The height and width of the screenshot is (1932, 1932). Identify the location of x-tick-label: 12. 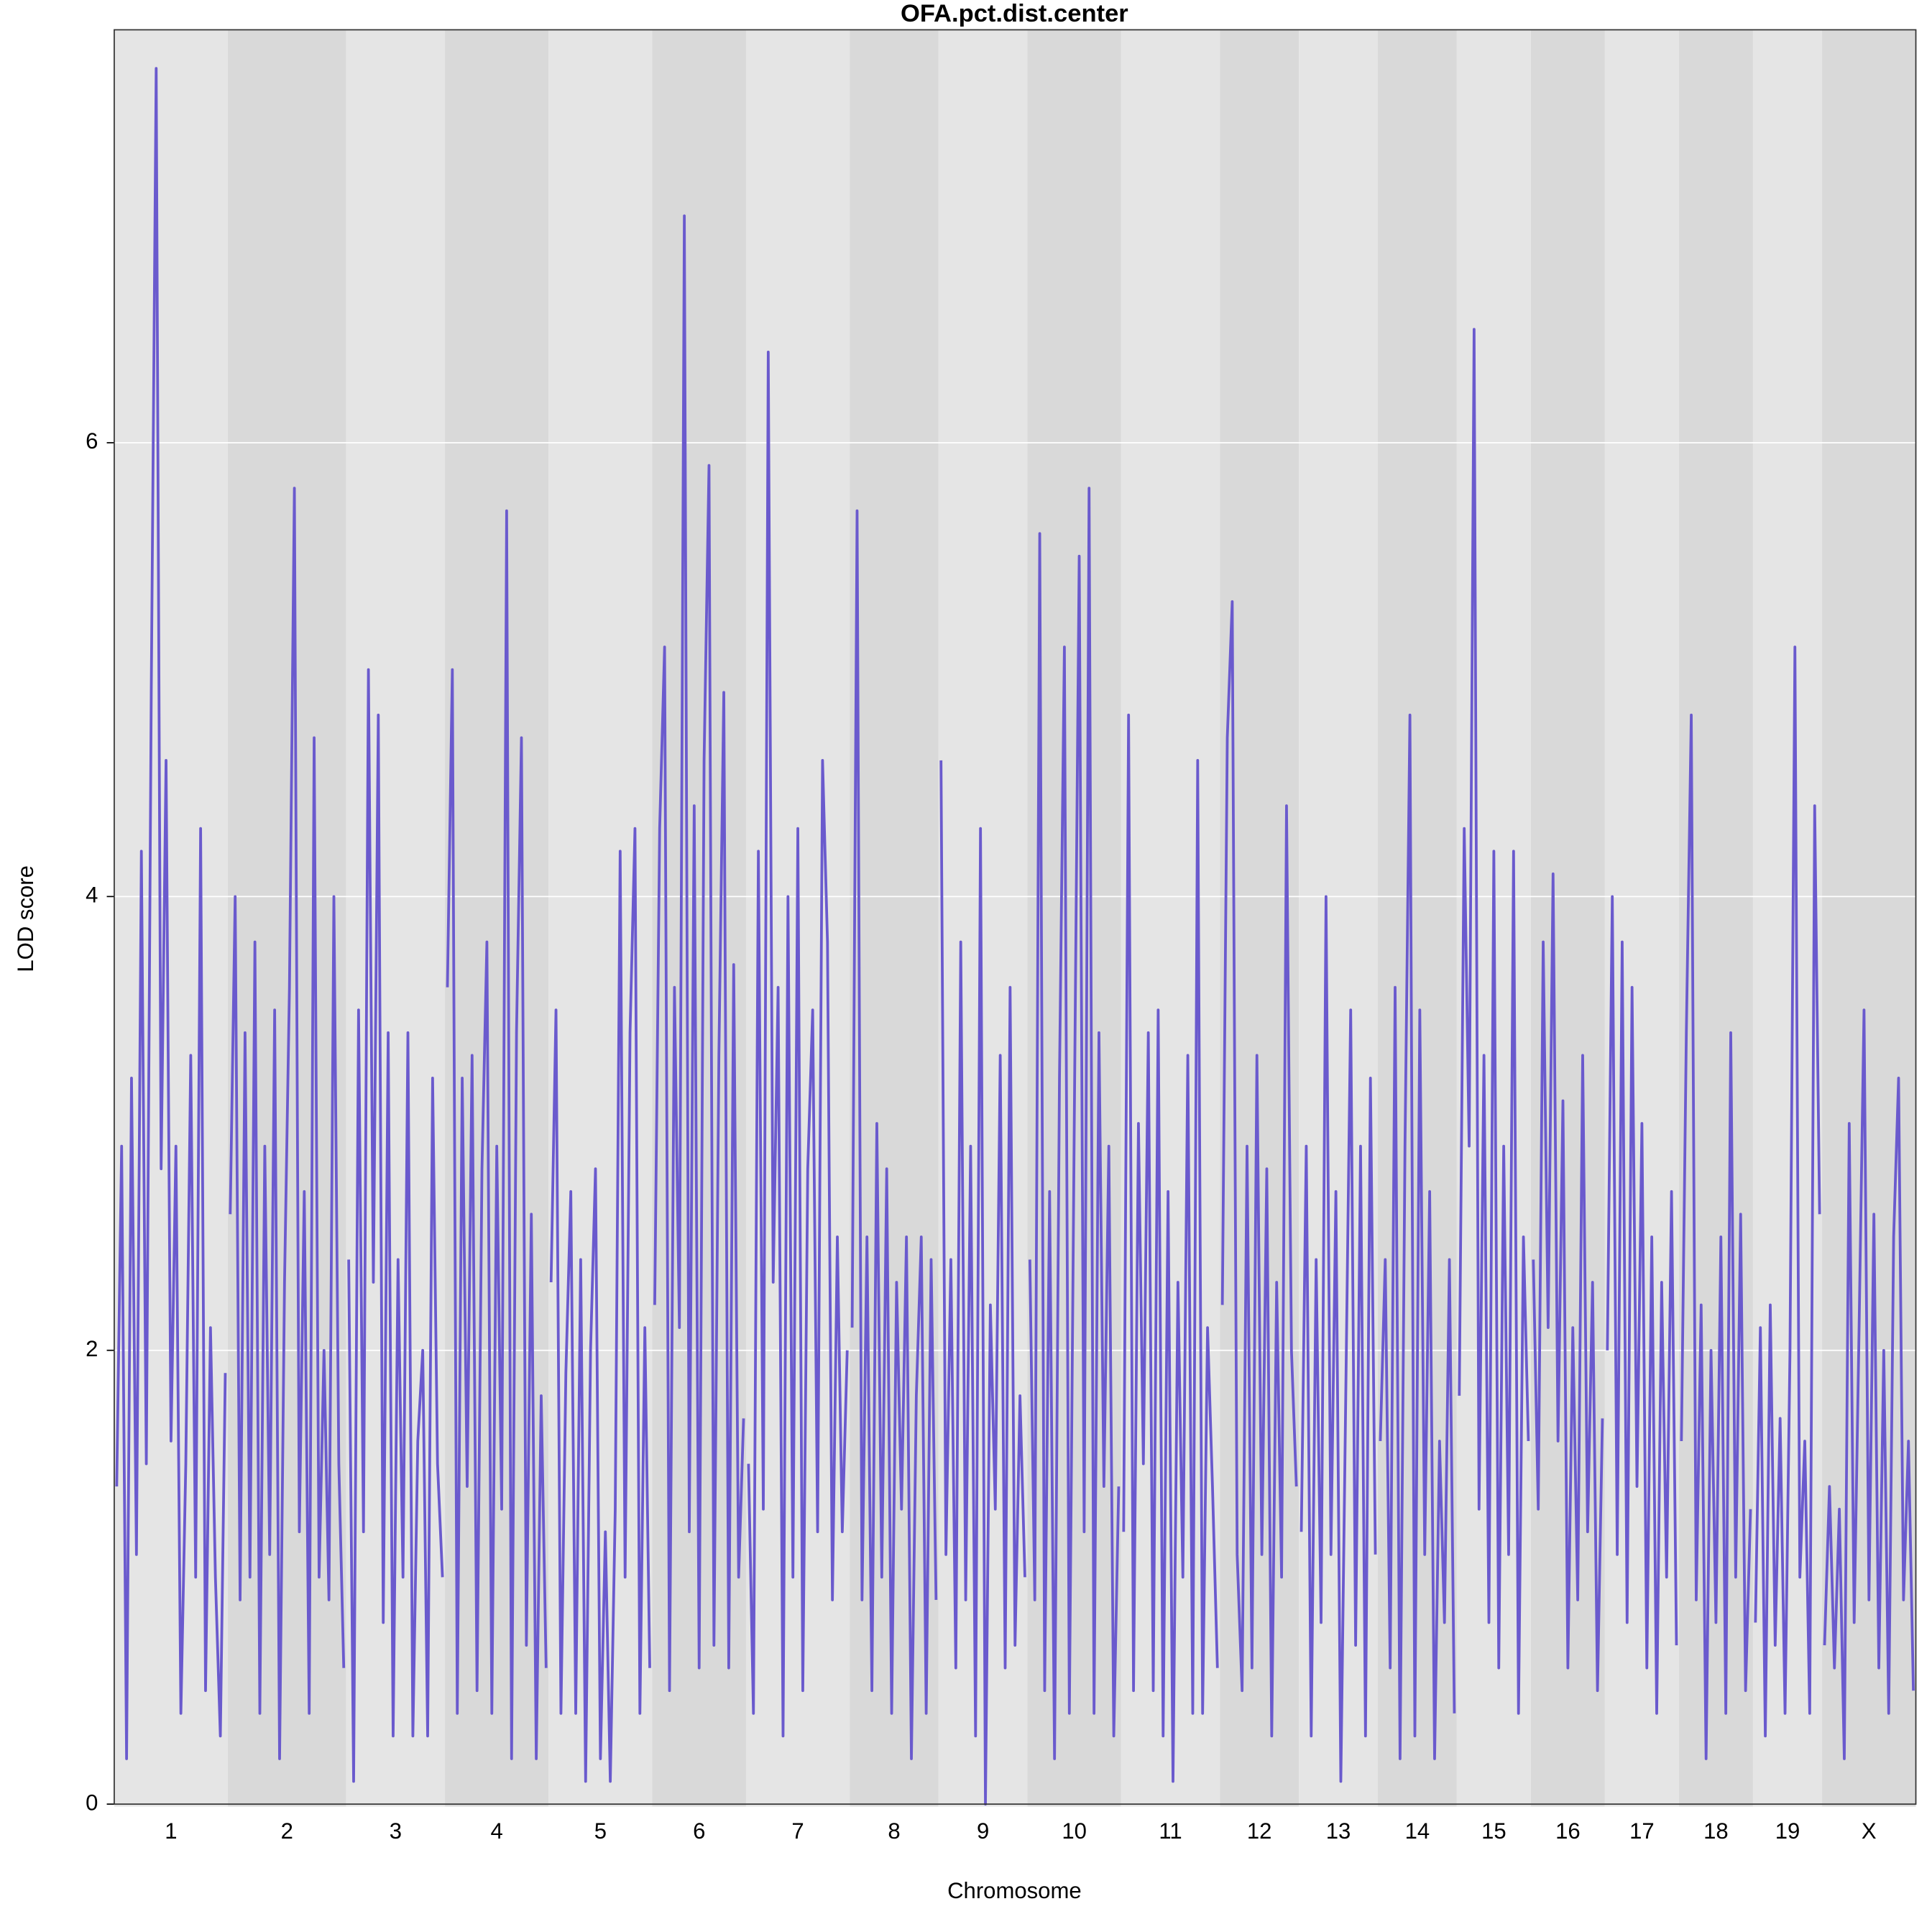
(1259, 1831).